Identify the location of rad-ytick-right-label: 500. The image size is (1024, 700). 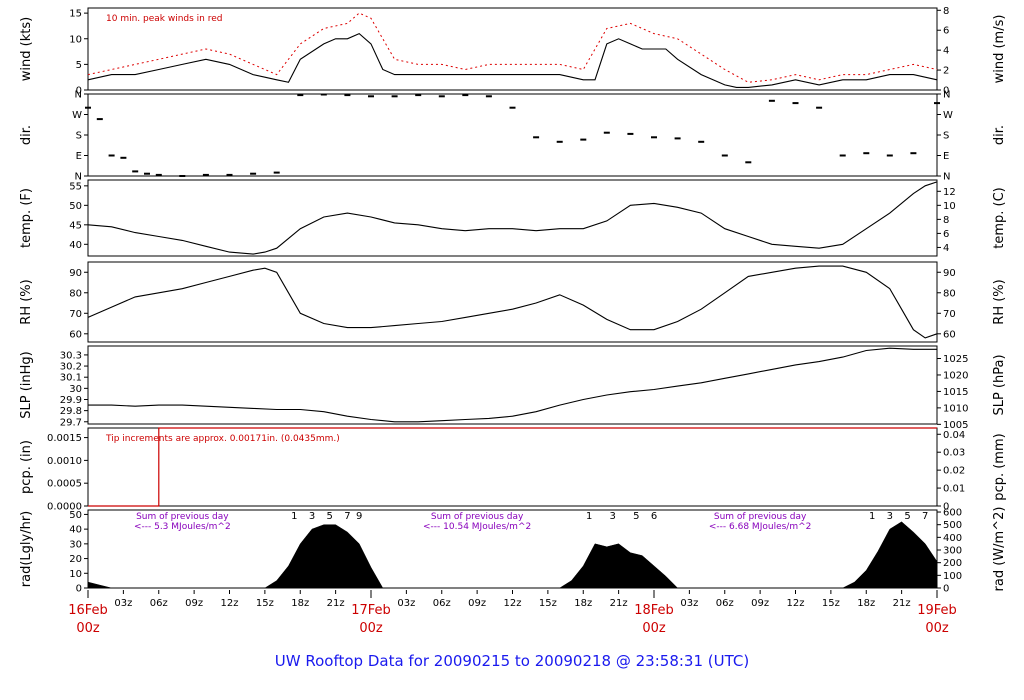
(952, 525).